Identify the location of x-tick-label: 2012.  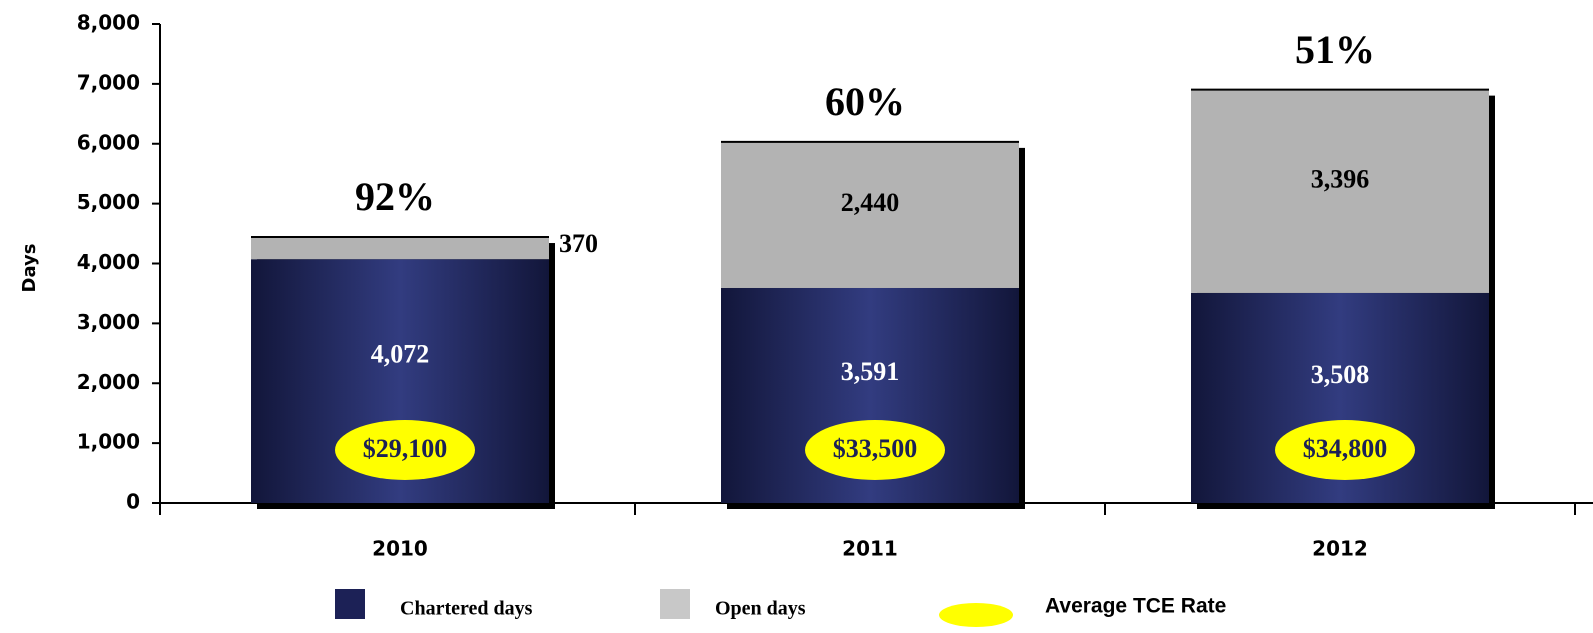
(1340, 549).